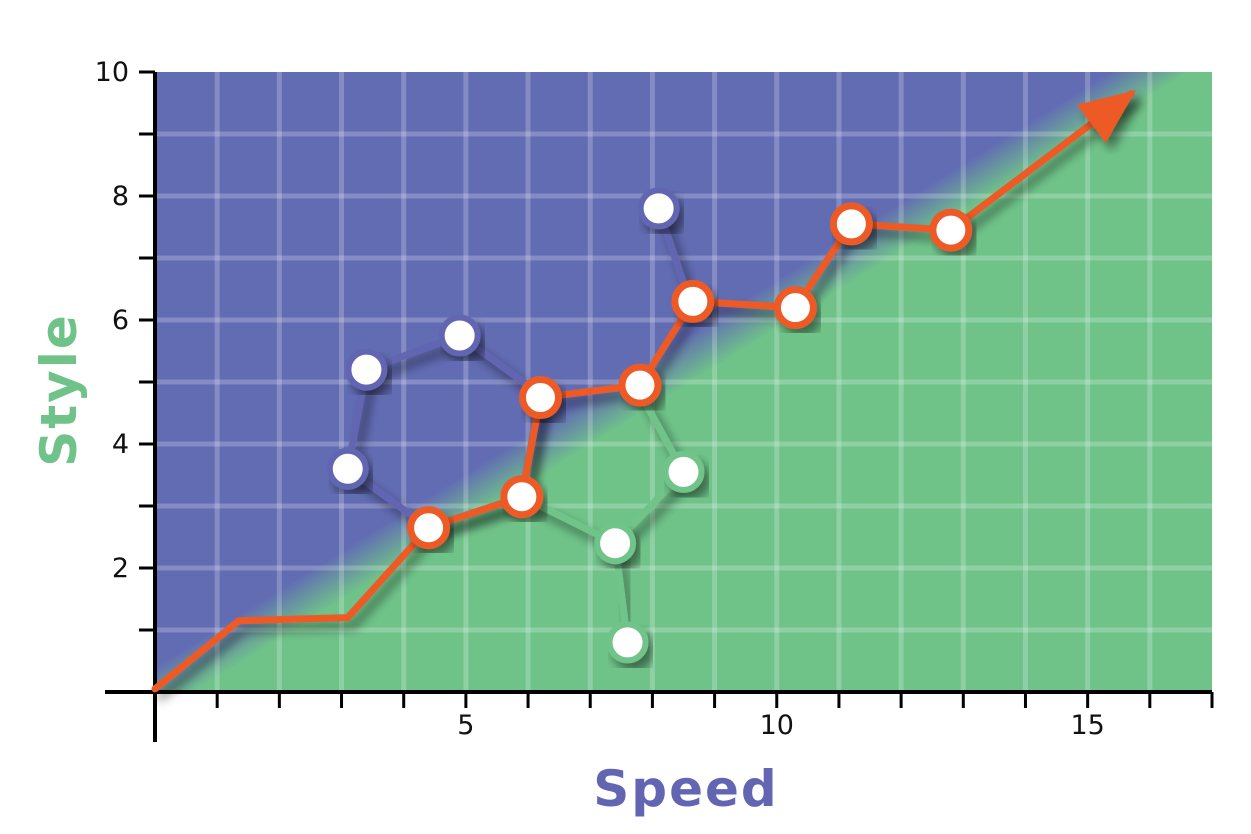 Image resolution: width=1251 pixels, height=834 pixels. What do you see at coordinates (602, 462) in the screenshot?
I see `series-2-line` at bounding box center [602, 462].